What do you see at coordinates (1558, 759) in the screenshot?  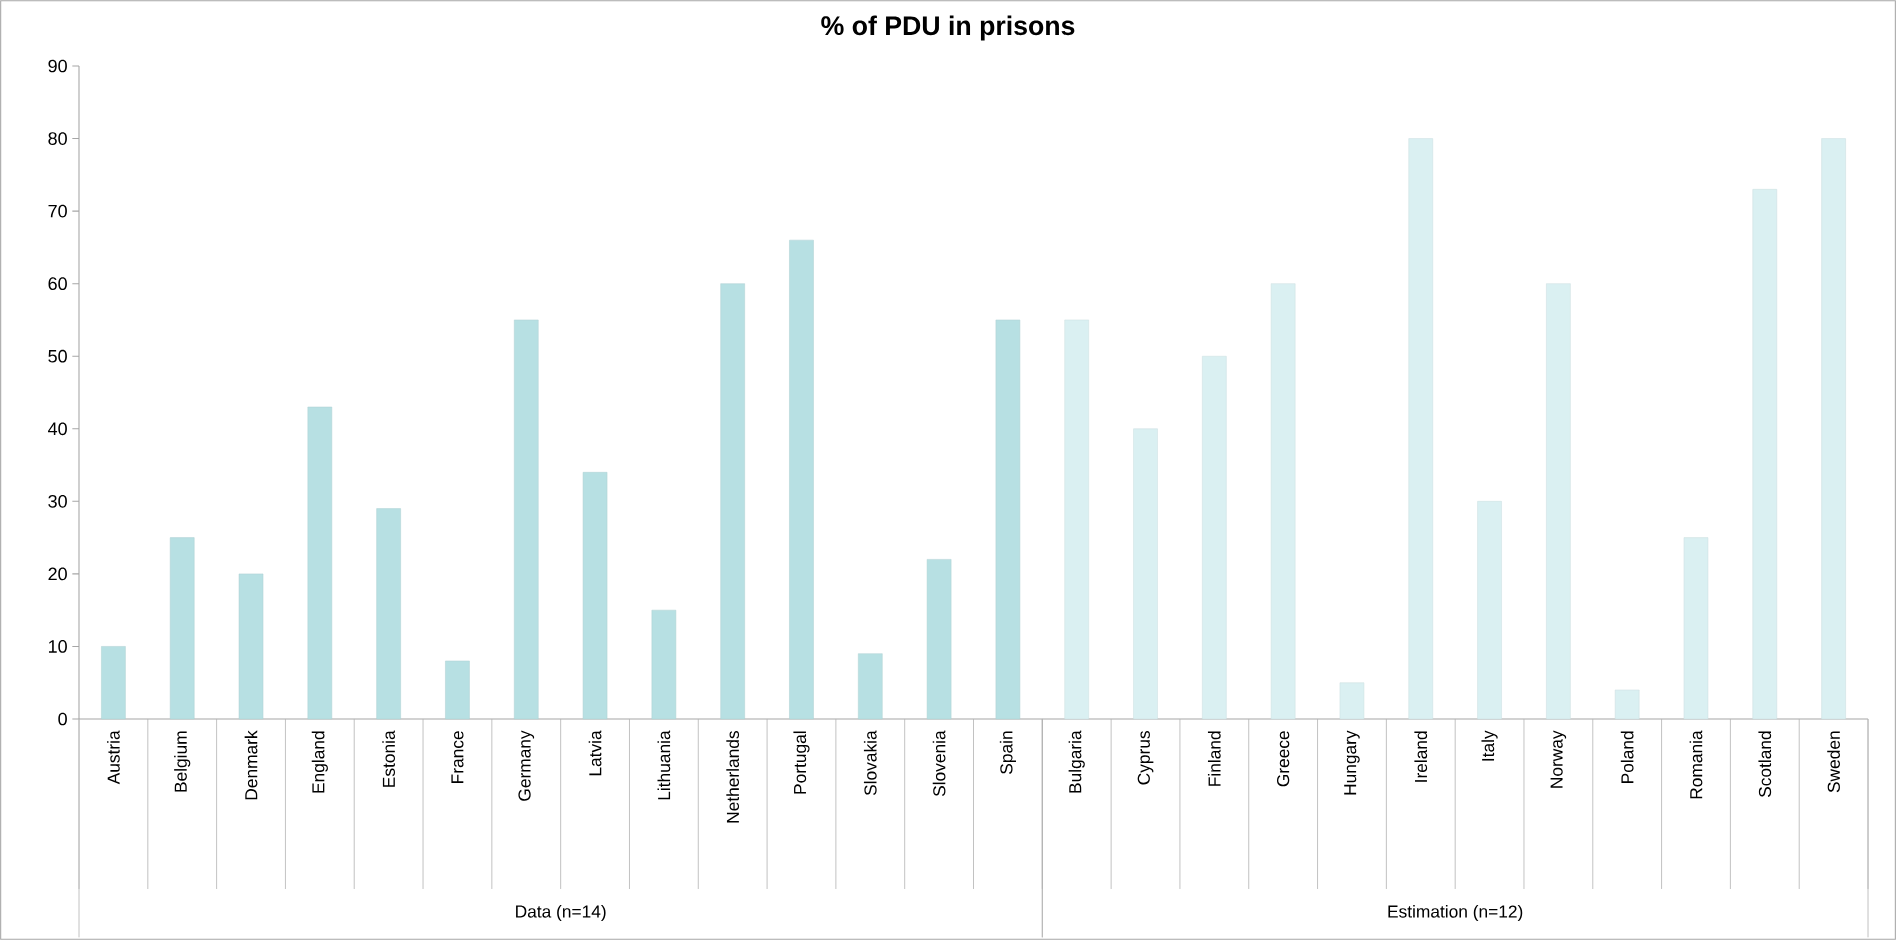 I see `x-tick-label: Norway` at bounding box center [1558, 759].